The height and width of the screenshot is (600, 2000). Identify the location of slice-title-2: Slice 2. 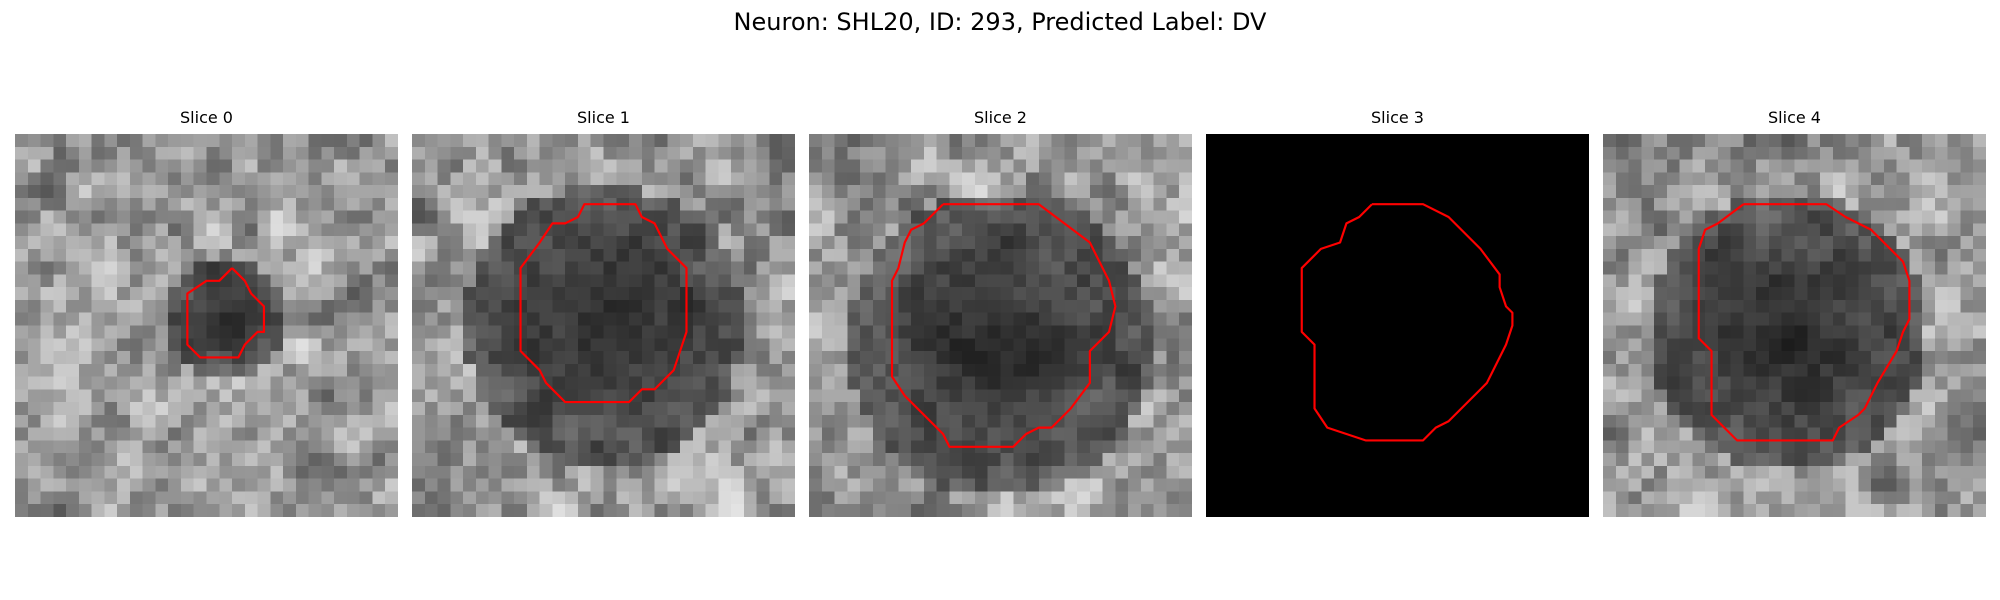
(1000, 118).